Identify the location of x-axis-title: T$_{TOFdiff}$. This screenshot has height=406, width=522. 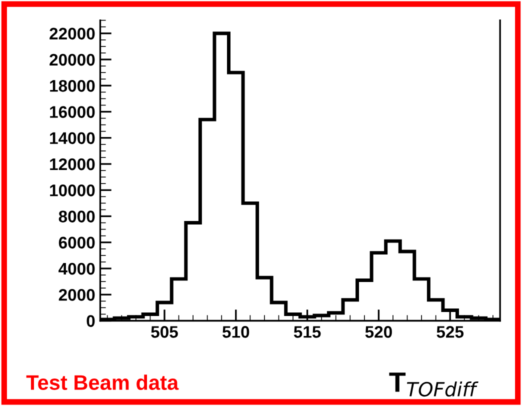
(433, 384).